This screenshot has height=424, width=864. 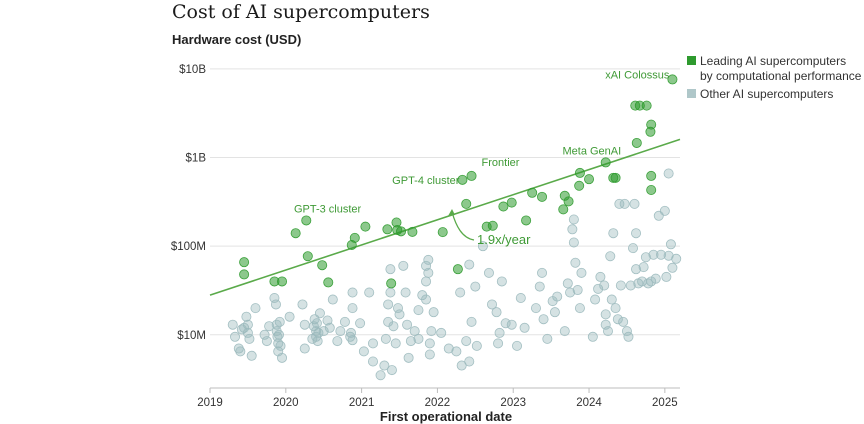 I want to click on y-tick-label: $100M, so click(x=188, y=247).